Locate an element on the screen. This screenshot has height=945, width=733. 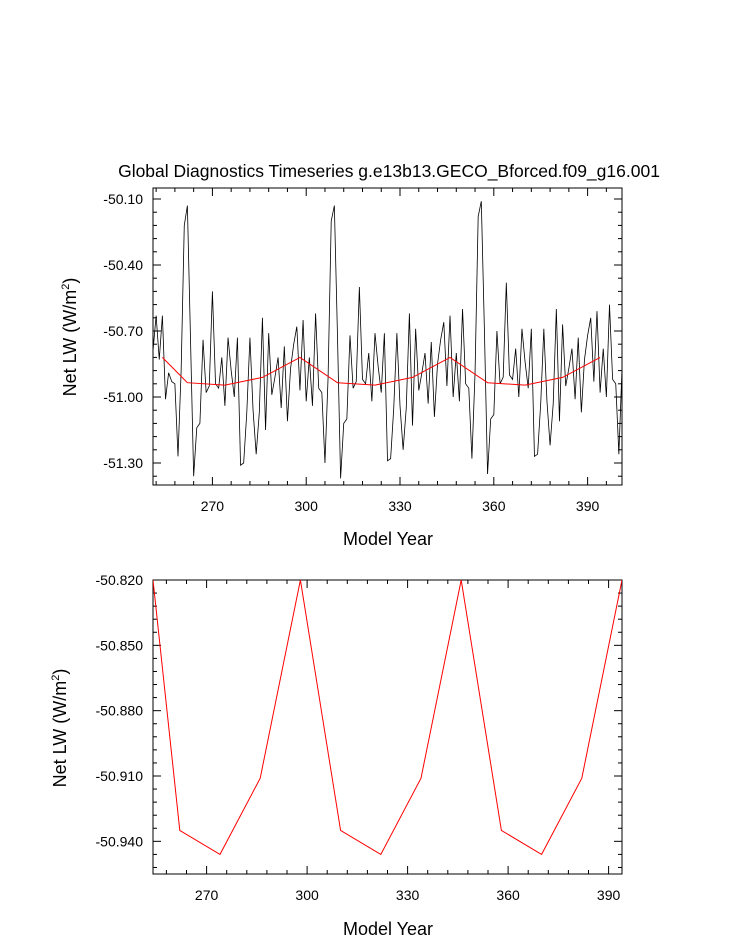
bottom-ytick-label: -50.880 is located at coordinates (120, 711).